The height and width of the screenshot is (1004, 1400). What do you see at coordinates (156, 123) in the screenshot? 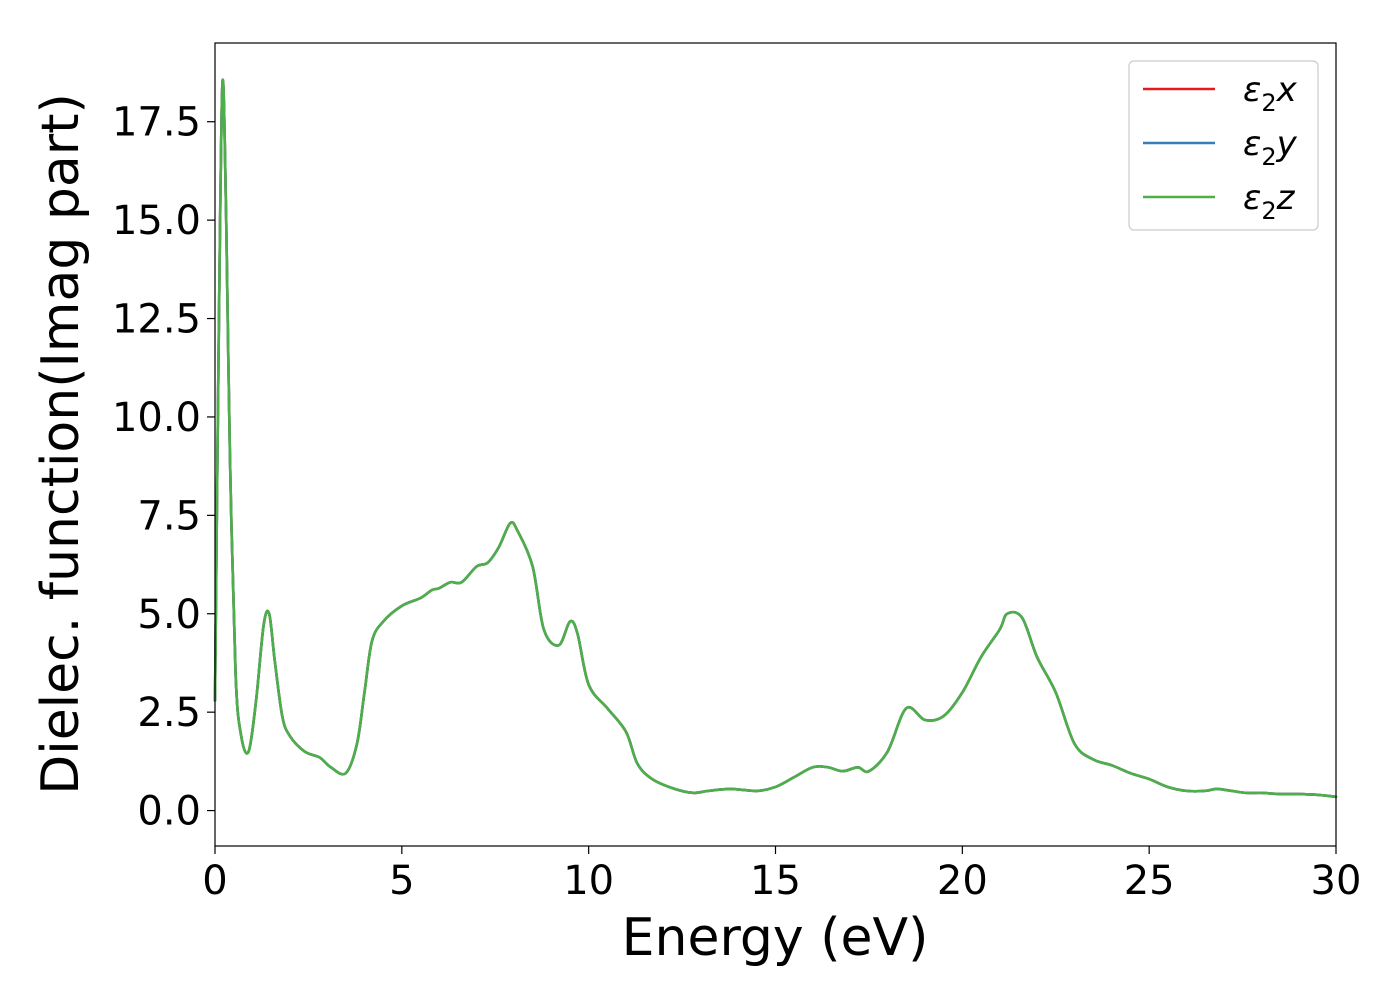
I see `y-tick-label: 17.5` at bounding box center [156, 123].